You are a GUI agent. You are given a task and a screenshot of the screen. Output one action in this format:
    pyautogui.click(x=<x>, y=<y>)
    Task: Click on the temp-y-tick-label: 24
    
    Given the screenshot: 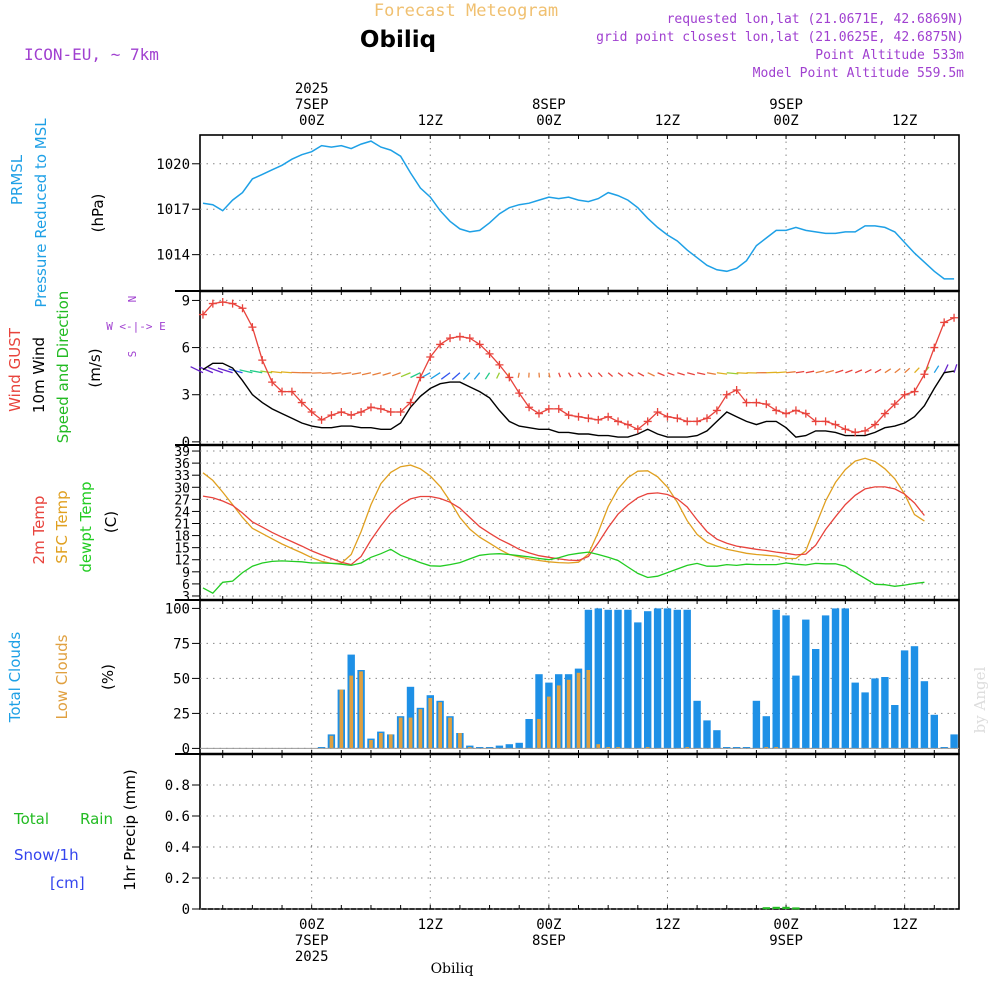 What is the action you would take?
    pyautogui.click(x=182, y=512)
    